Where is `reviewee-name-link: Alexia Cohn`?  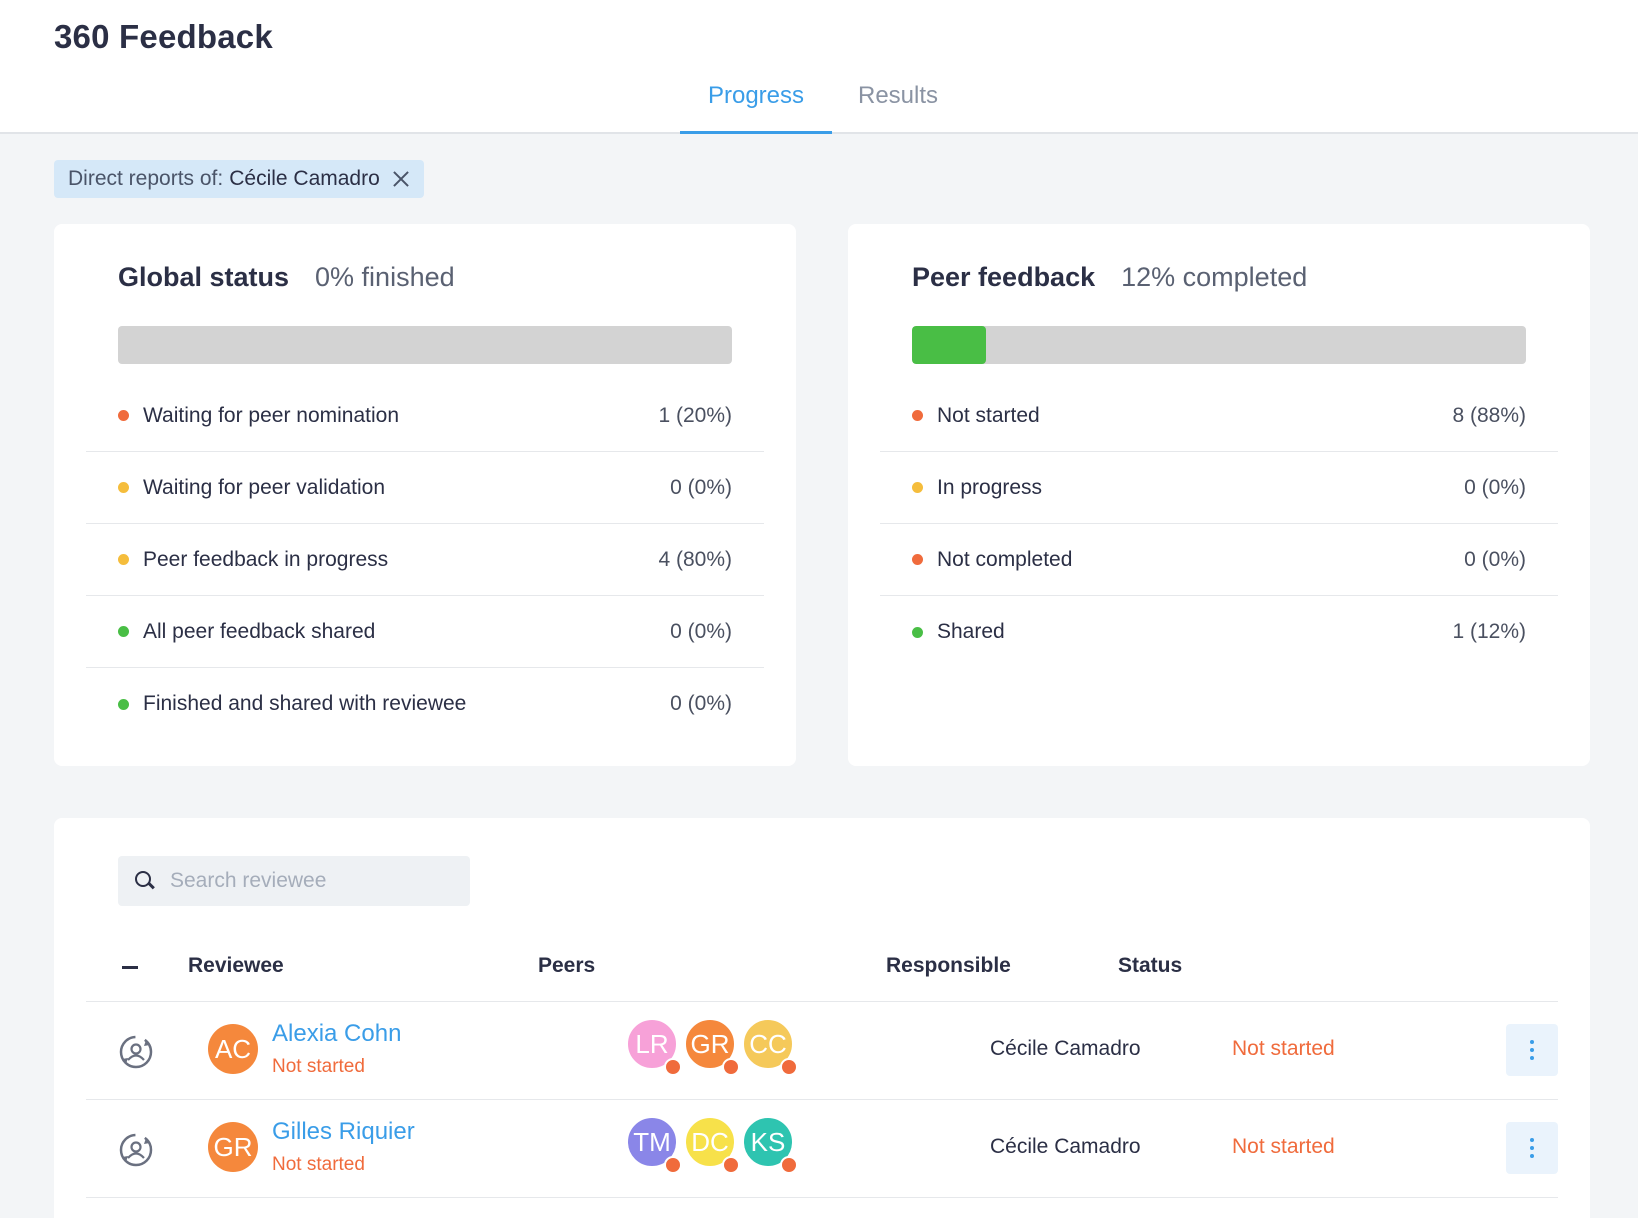
reviewee-name-link: Alexia Cohn is located at coordinates (337, 1033).